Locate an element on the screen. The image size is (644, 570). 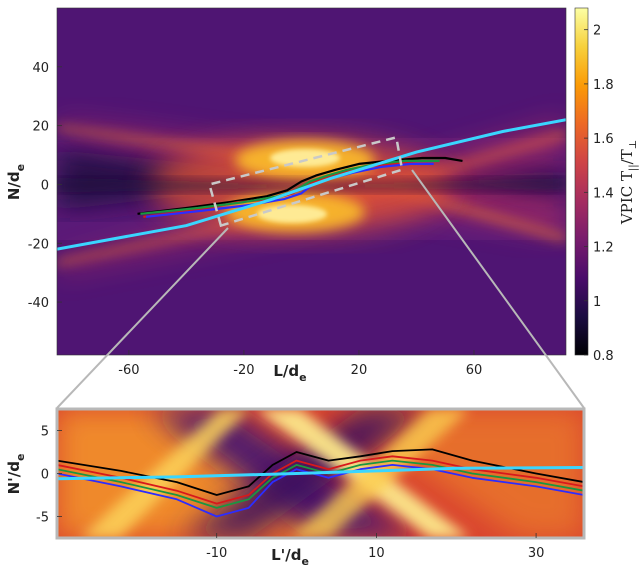
zoom-ytick-label: 0 is located at coordinates (45, 475).